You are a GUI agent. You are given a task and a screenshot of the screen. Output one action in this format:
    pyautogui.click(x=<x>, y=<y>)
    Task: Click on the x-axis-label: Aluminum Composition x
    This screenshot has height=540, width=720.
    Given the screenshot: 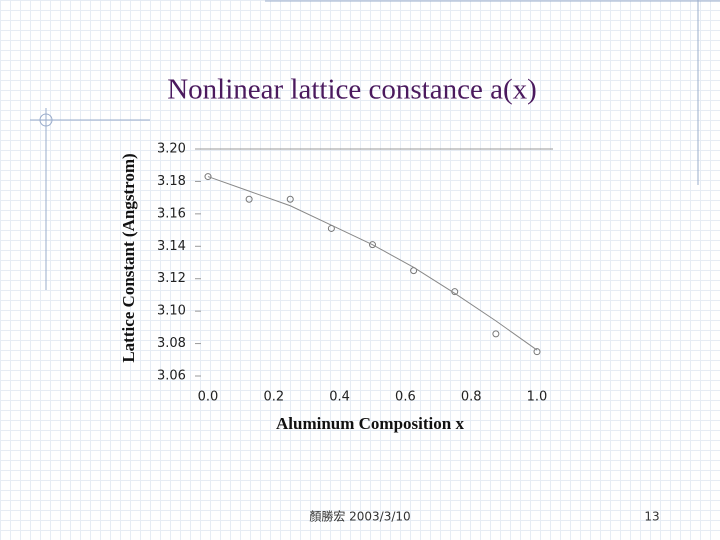 What is the action you would take?
    pyautogui.click(x=370, y=423)
    